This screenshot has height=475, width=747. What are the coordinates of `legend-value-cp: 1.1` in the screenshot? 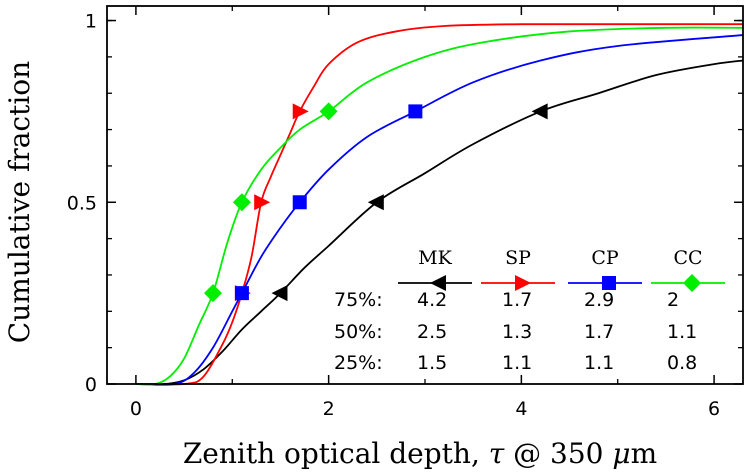 It's located at (599, 363).